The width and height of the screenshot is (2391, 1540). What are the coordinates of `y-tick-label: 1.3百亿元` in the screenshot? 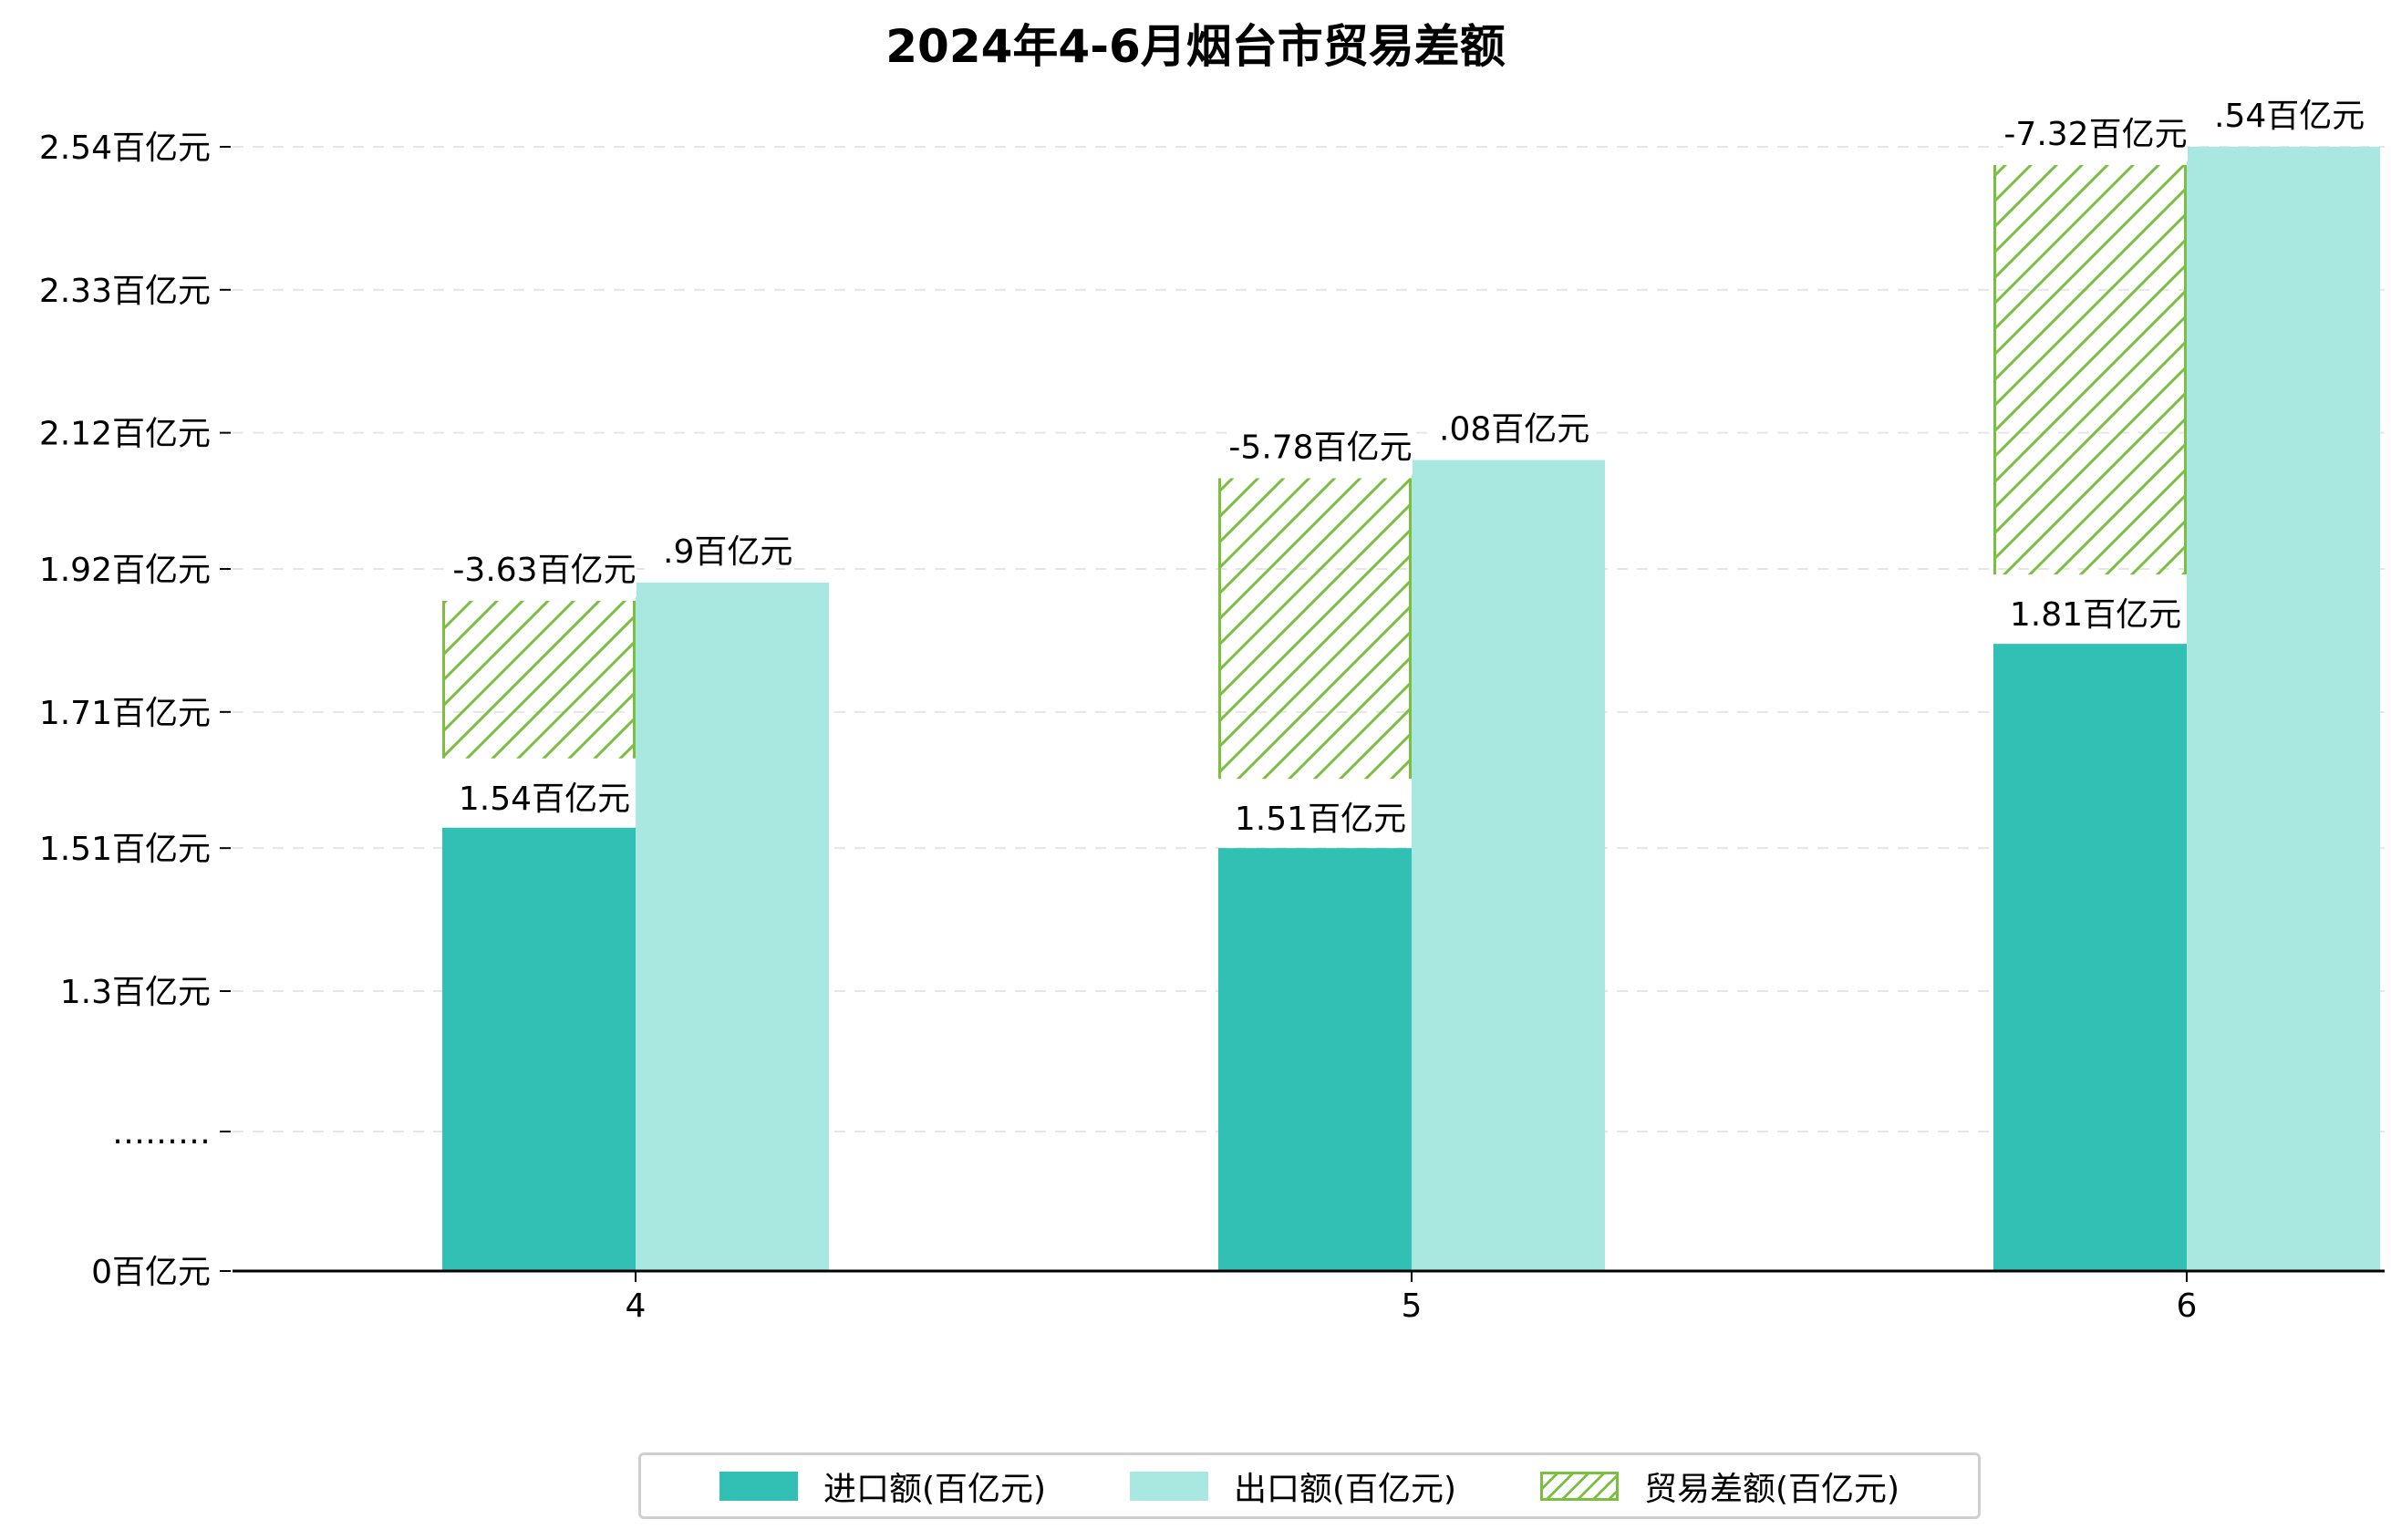 It's located at (135, 992).